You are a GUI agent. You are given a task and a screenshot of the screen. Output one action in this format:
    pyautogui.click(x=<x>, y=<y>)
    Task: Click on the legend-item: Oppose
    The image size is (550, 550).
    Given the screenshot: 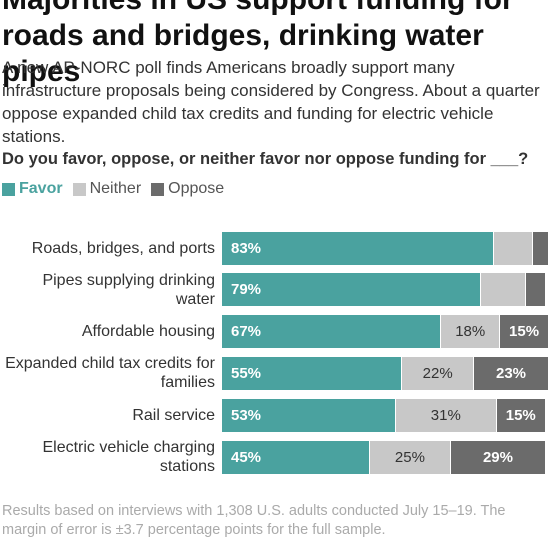 What is the action you would take?
    pyautogui.click(x=187, y=189)
    